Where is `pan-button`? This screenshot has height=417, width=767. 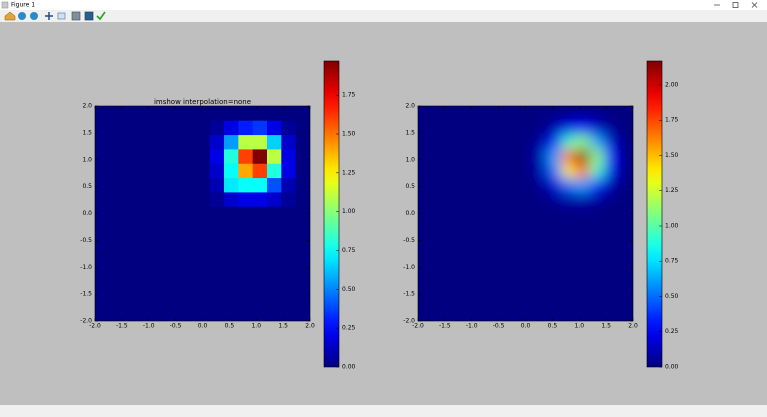
pan-button is located at coordinates (49, 16).